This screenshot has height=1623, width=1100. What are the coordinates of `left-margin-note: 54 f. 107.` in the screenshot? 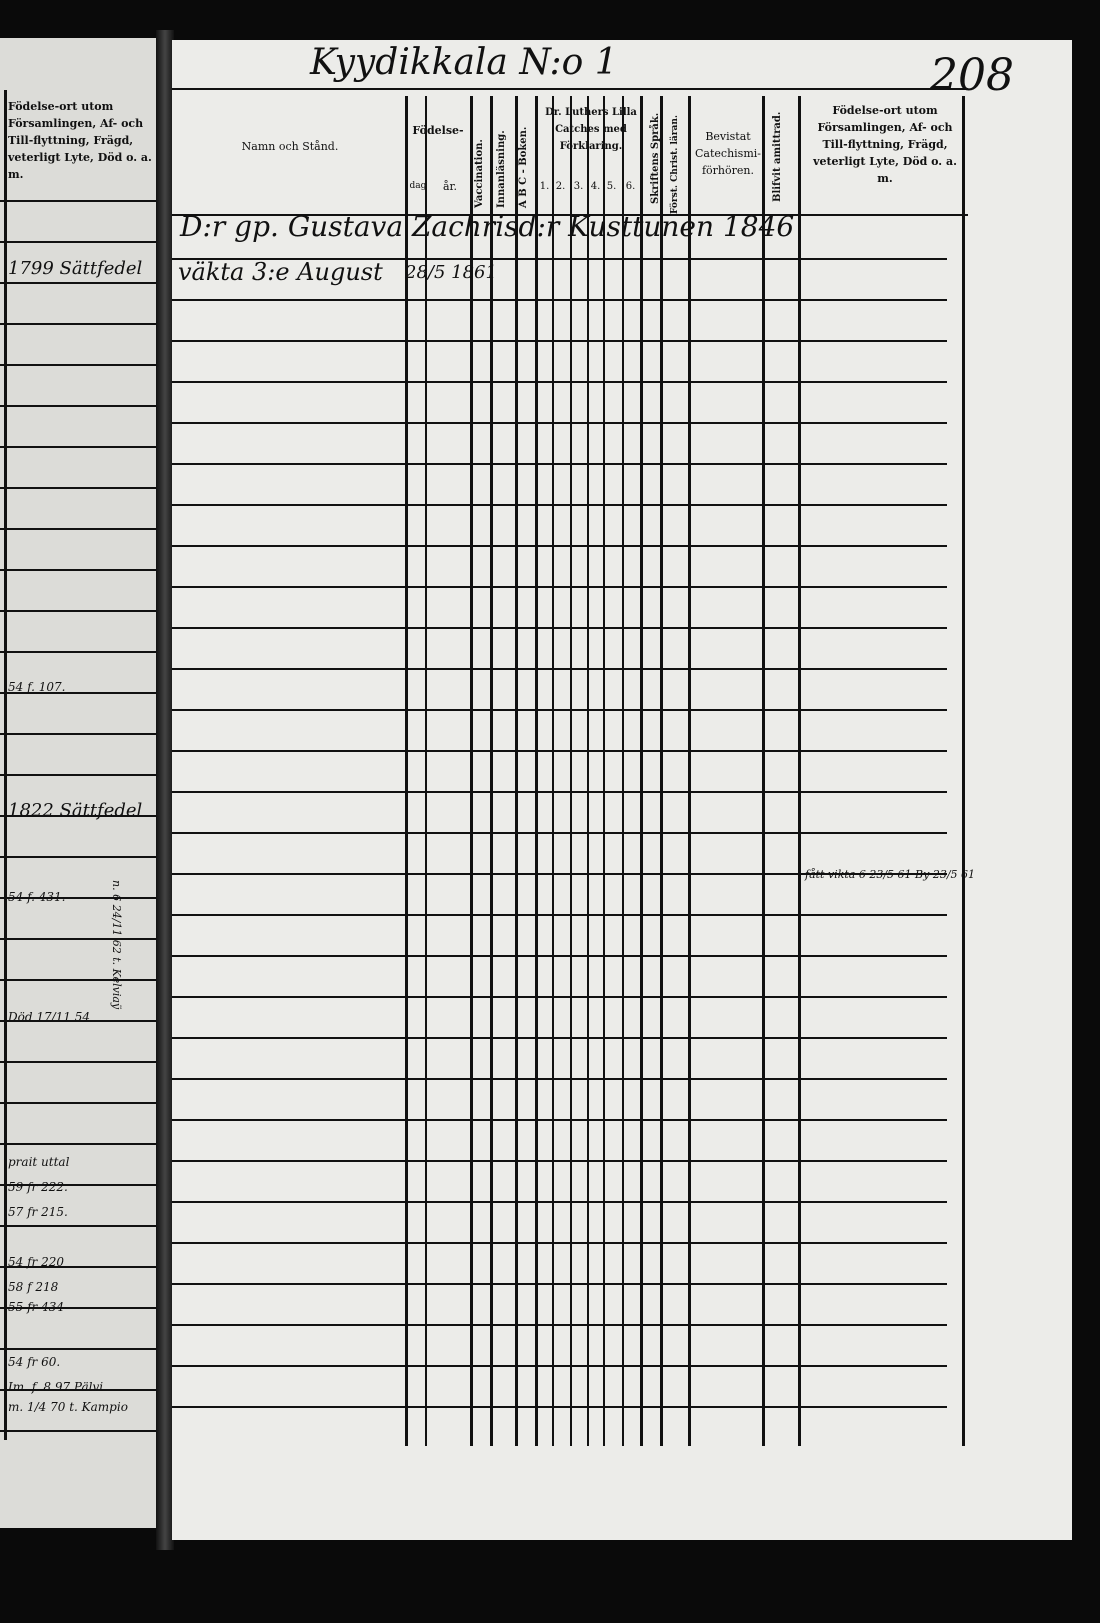 It's located at (37, 687).